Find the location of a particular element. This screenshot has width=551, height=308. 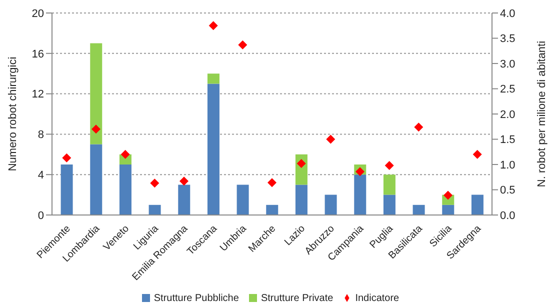

y2-tick-label: 3.5 is located at coordinates (508, 39).